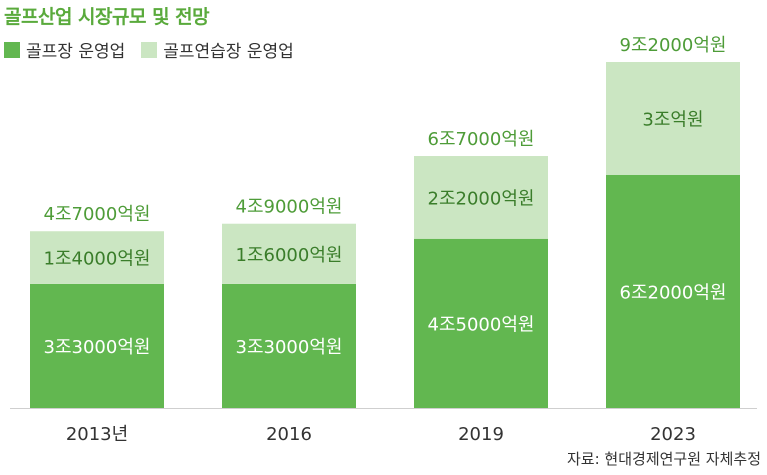 This screenshot has height=475, width=767. I want to click on legend-item-golf-course: 골프장 운영업, so click(64, 49).